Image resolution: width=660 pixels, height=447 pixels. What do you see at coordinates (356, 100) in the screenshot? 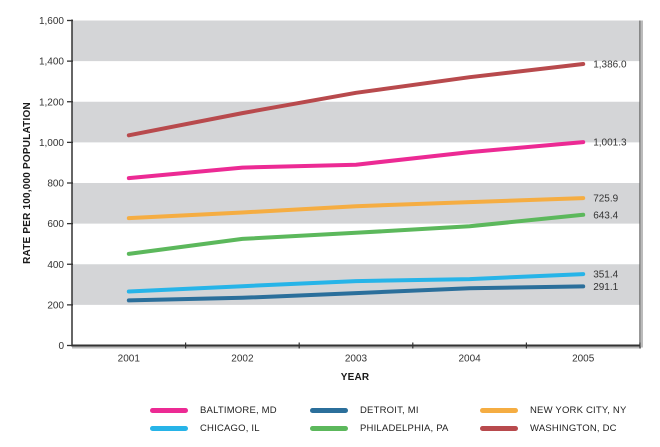
I see `series-line-washington-dc` at bounding box center [356, 100].